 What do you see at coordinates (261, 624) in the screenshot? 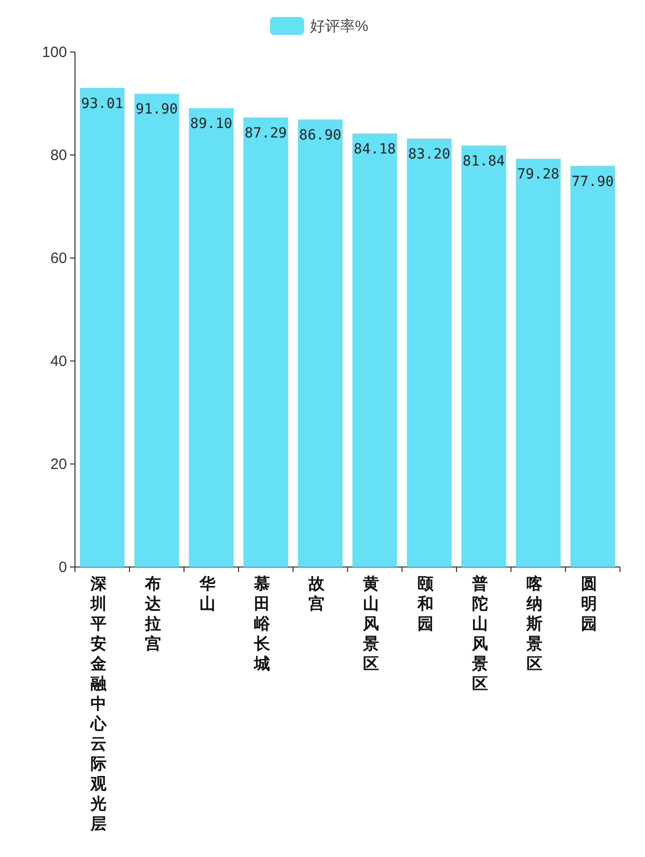
I see `x-tick-label: 慕田峪长城` at bounding box center [261, 624].